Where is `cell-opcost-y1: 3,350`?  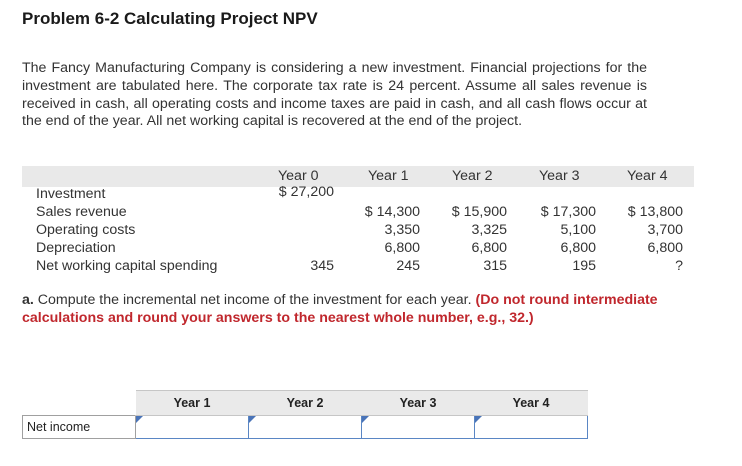 cell-opcost-y1: 3,350 is located at coordinates (402, 230).